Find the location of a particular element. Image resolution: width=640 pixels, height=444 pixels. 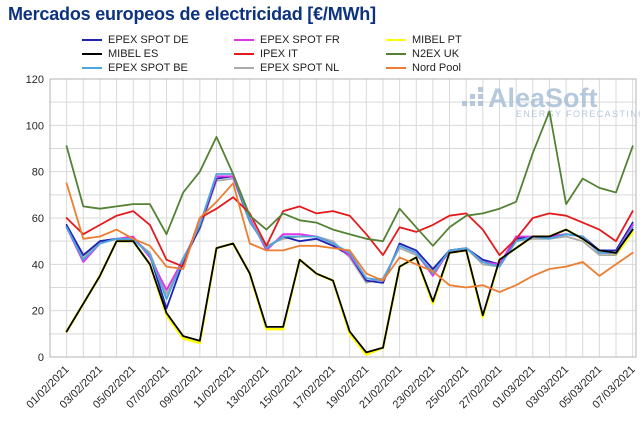

legend-swatch-epex-spot-be is located at coordinates (92, 68).